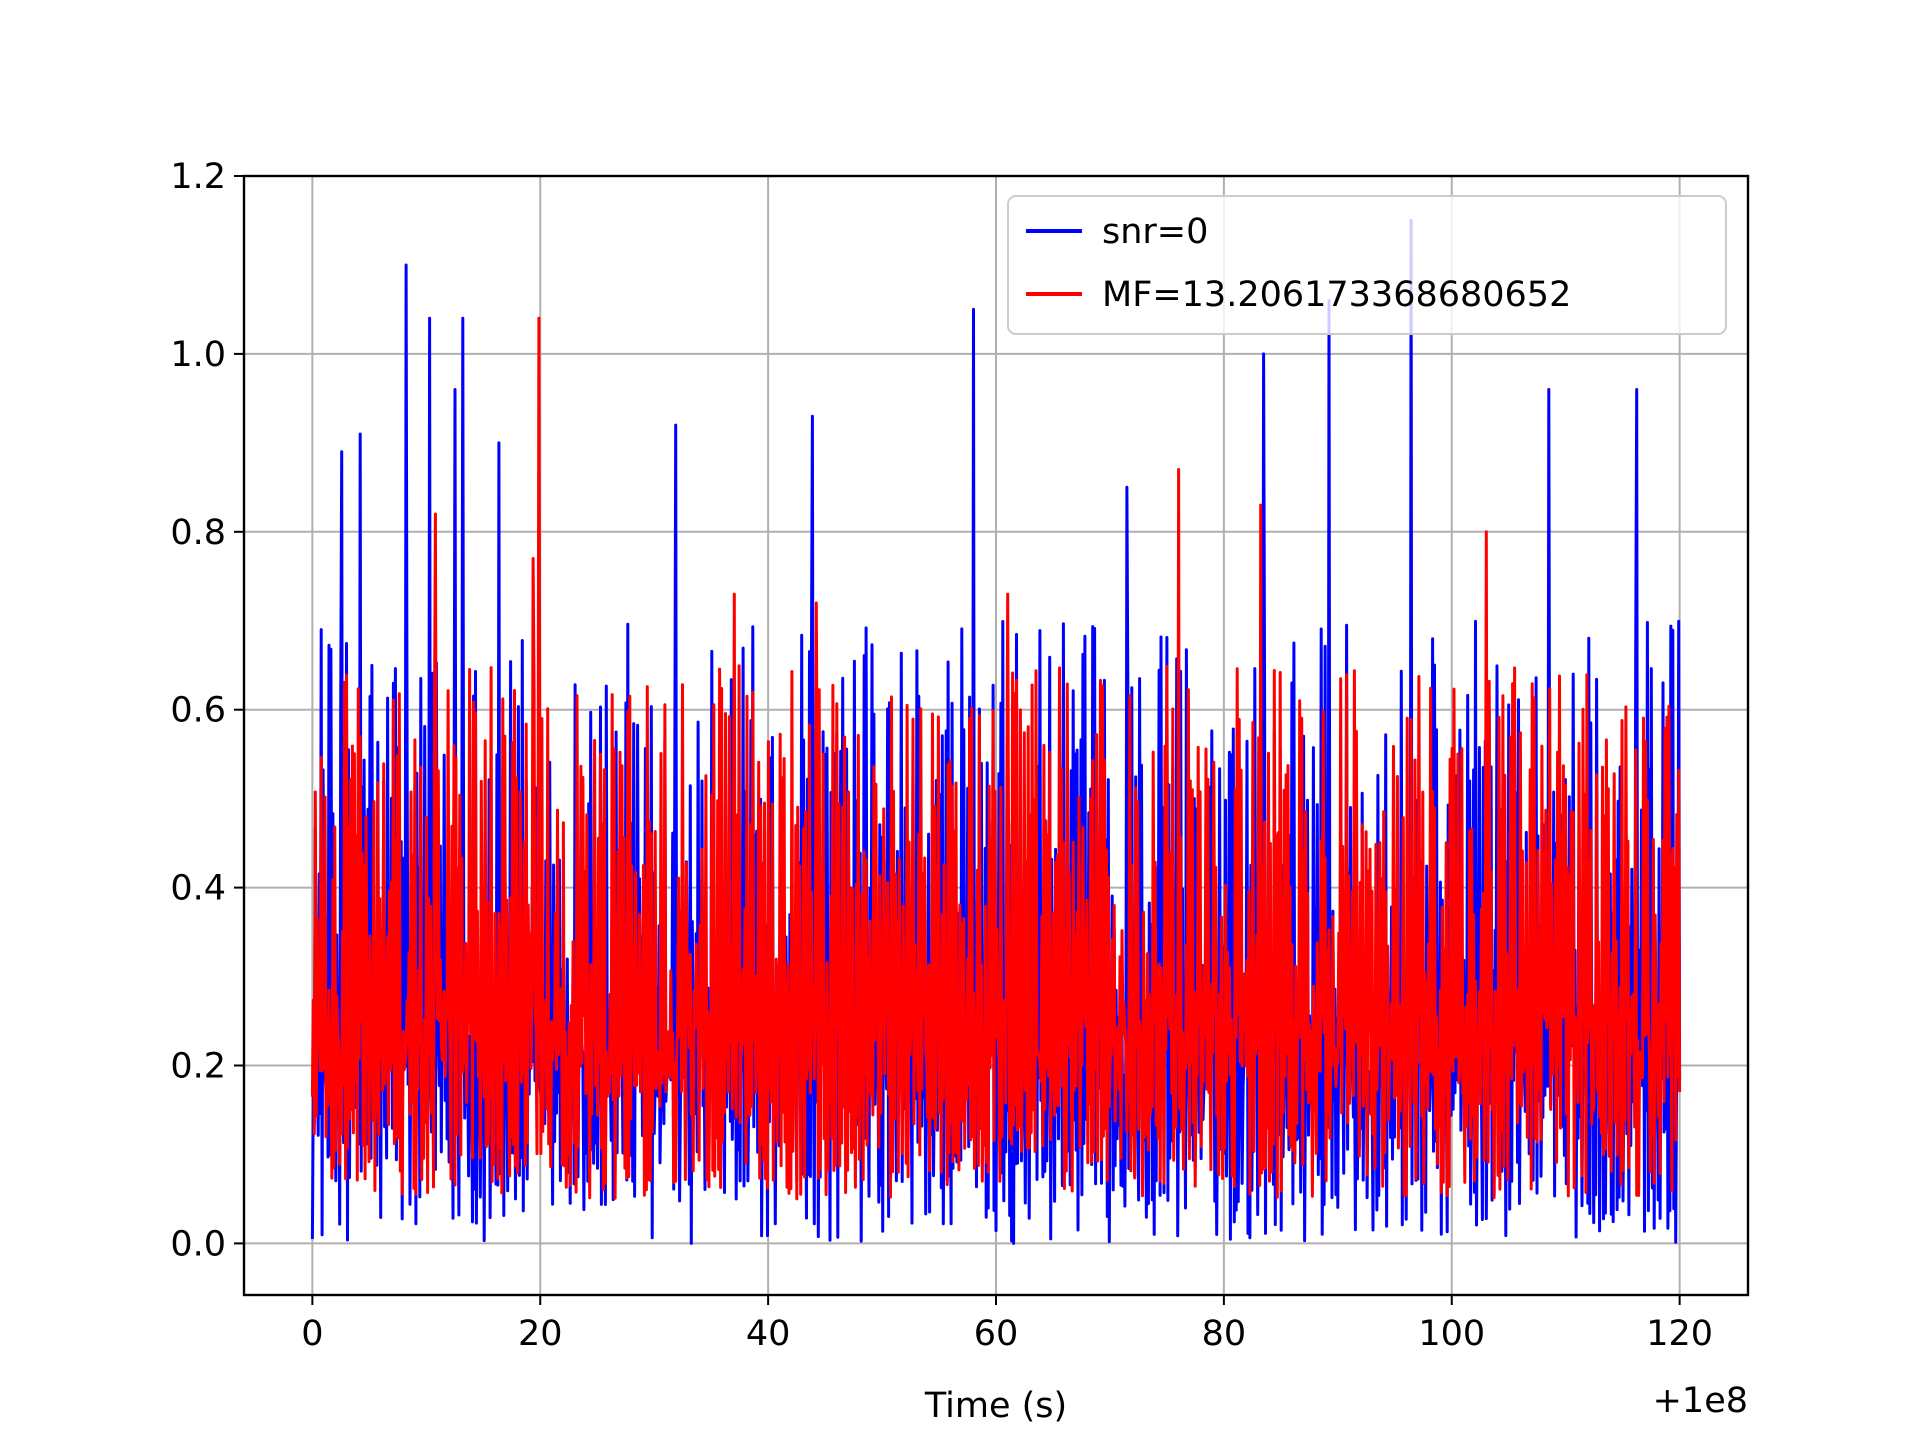 The height and width of the screenshot is (1440, 1920). I want to click on x-axis-ticks: 0 20 40 60 80 100 120, so click(1007, 1324).